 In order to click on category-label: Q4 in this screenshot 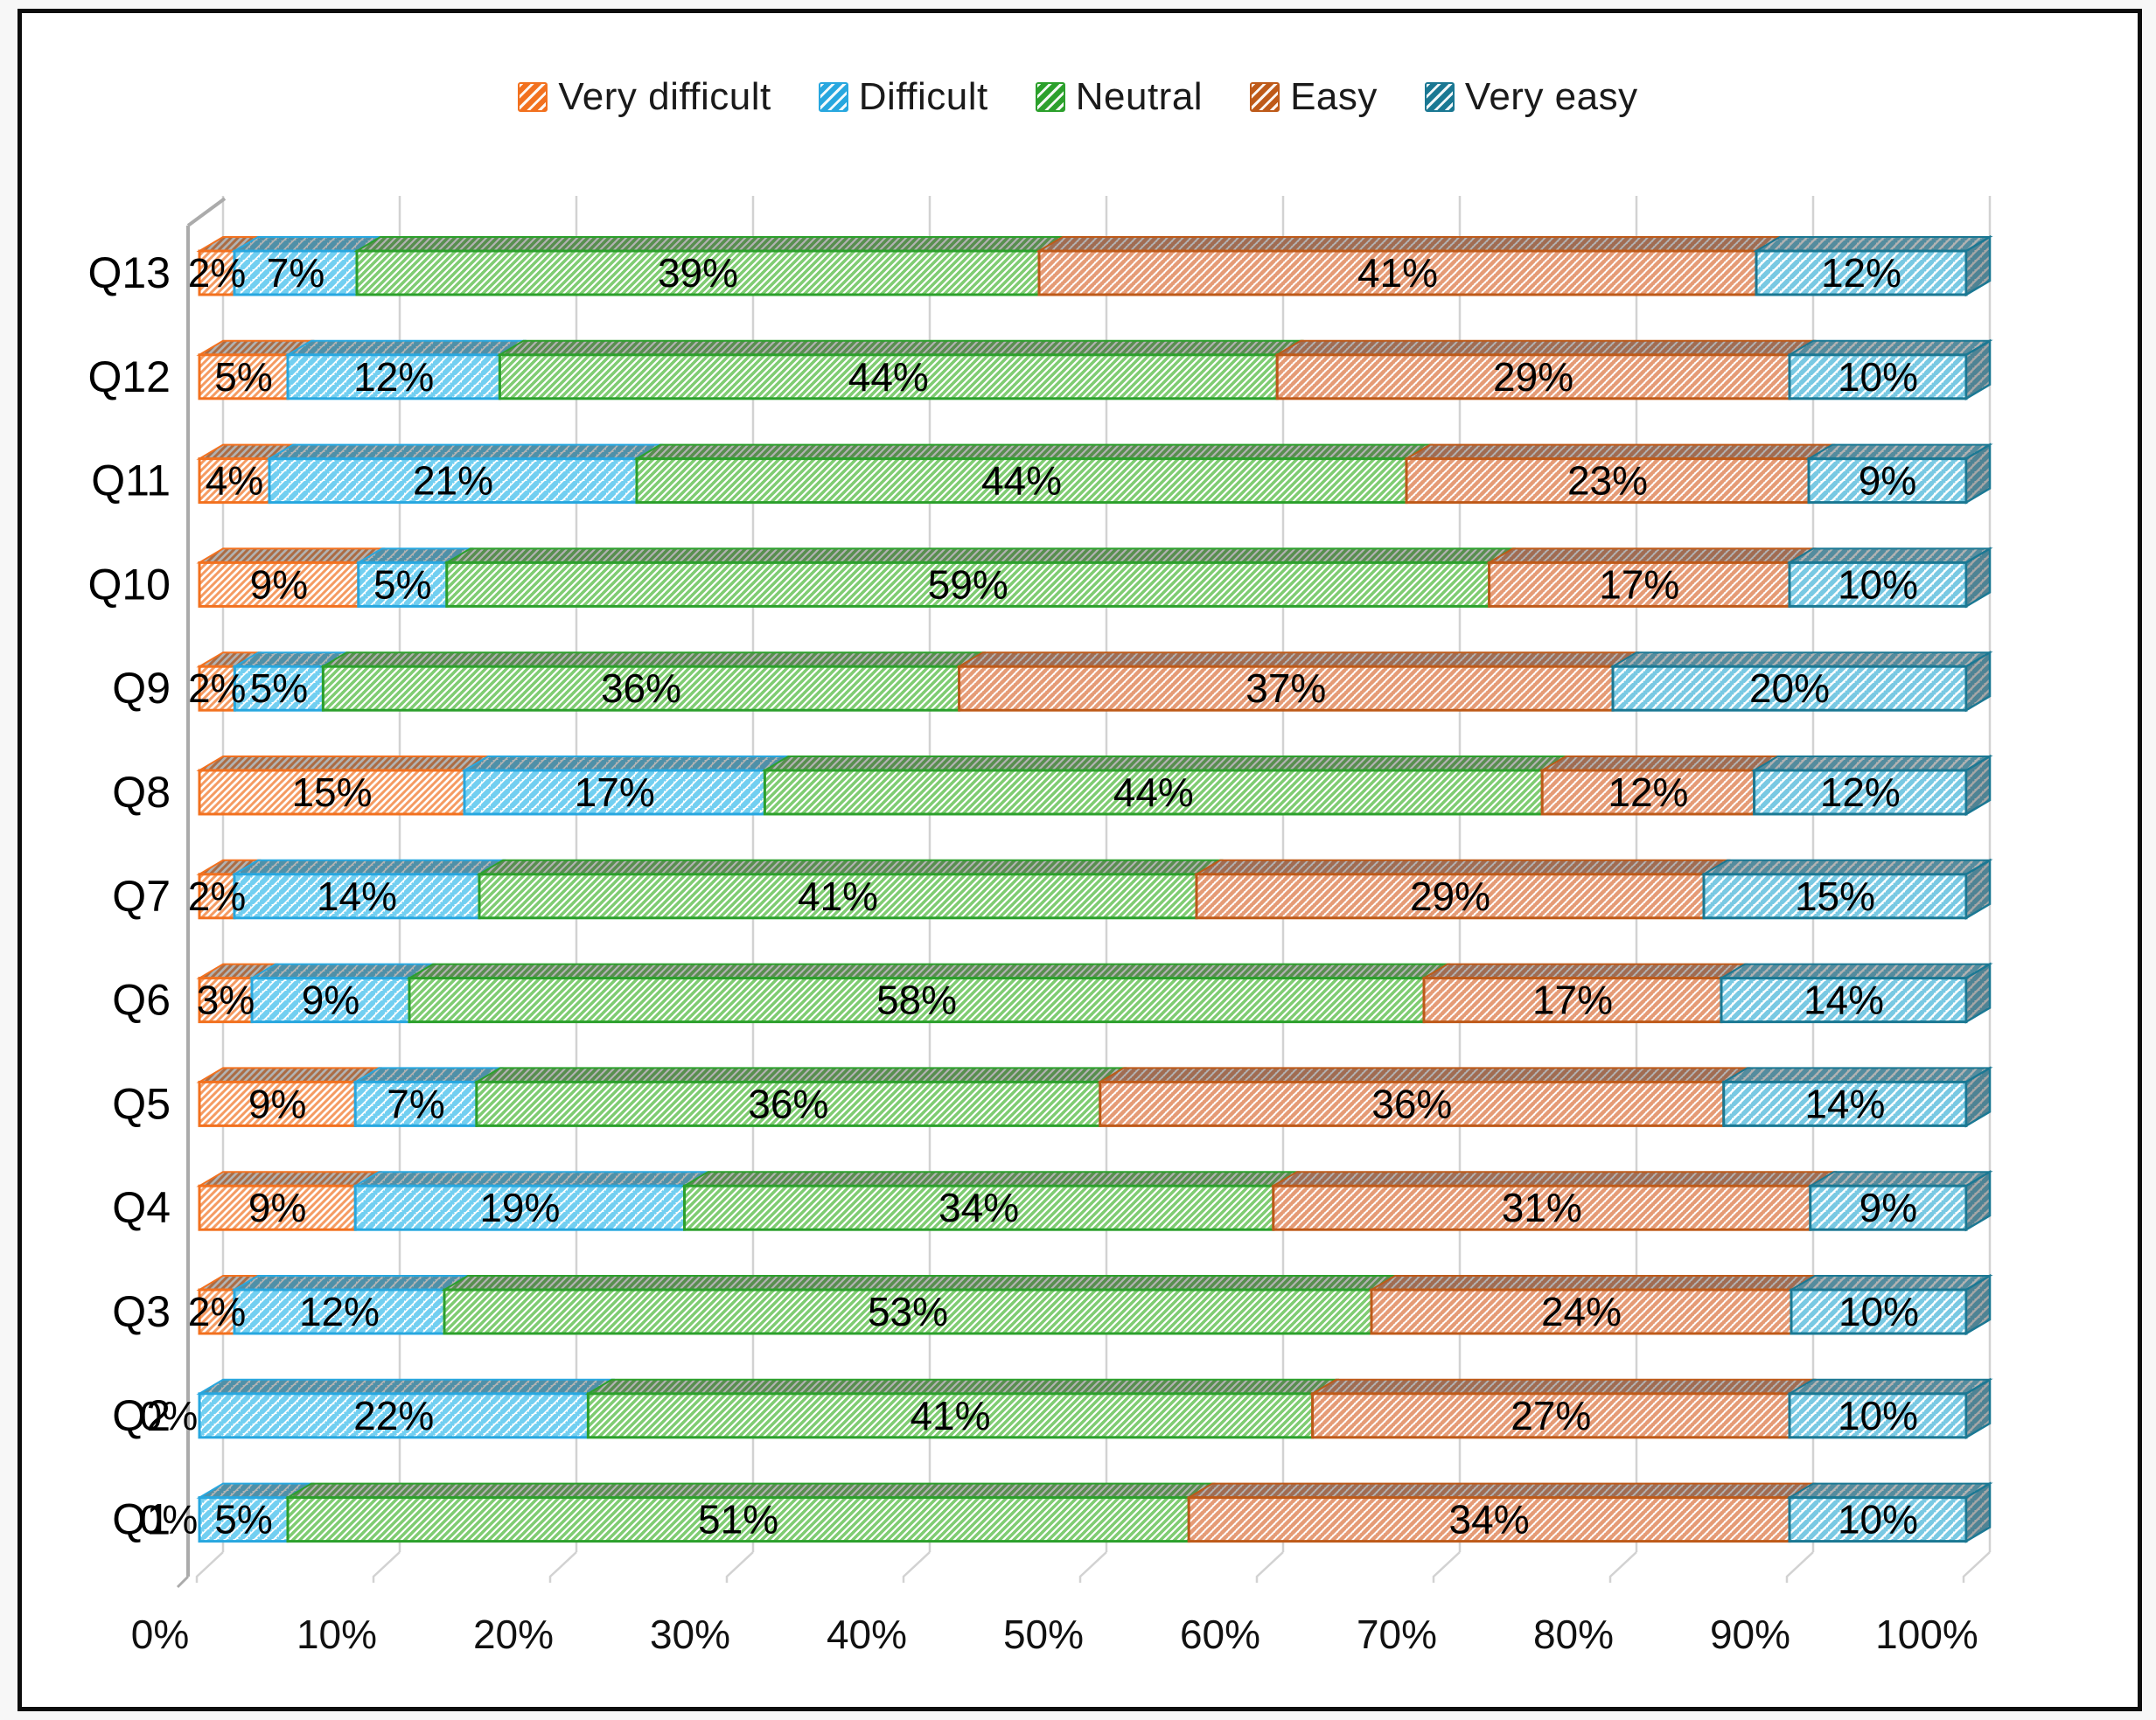, I will do `click(141, 1207)`.